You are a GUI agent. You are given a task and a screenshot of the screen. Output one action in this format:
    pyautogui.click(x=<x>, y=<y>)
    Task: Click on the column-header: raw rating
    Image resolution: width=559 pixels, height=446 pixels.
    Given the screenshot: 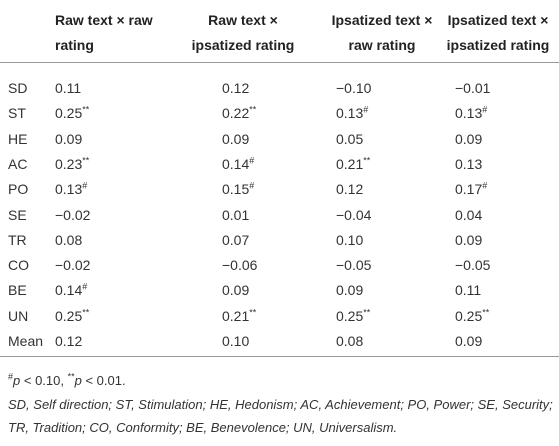 What is the action you would take?
    pyautogui.click(x=382, y=45)
    